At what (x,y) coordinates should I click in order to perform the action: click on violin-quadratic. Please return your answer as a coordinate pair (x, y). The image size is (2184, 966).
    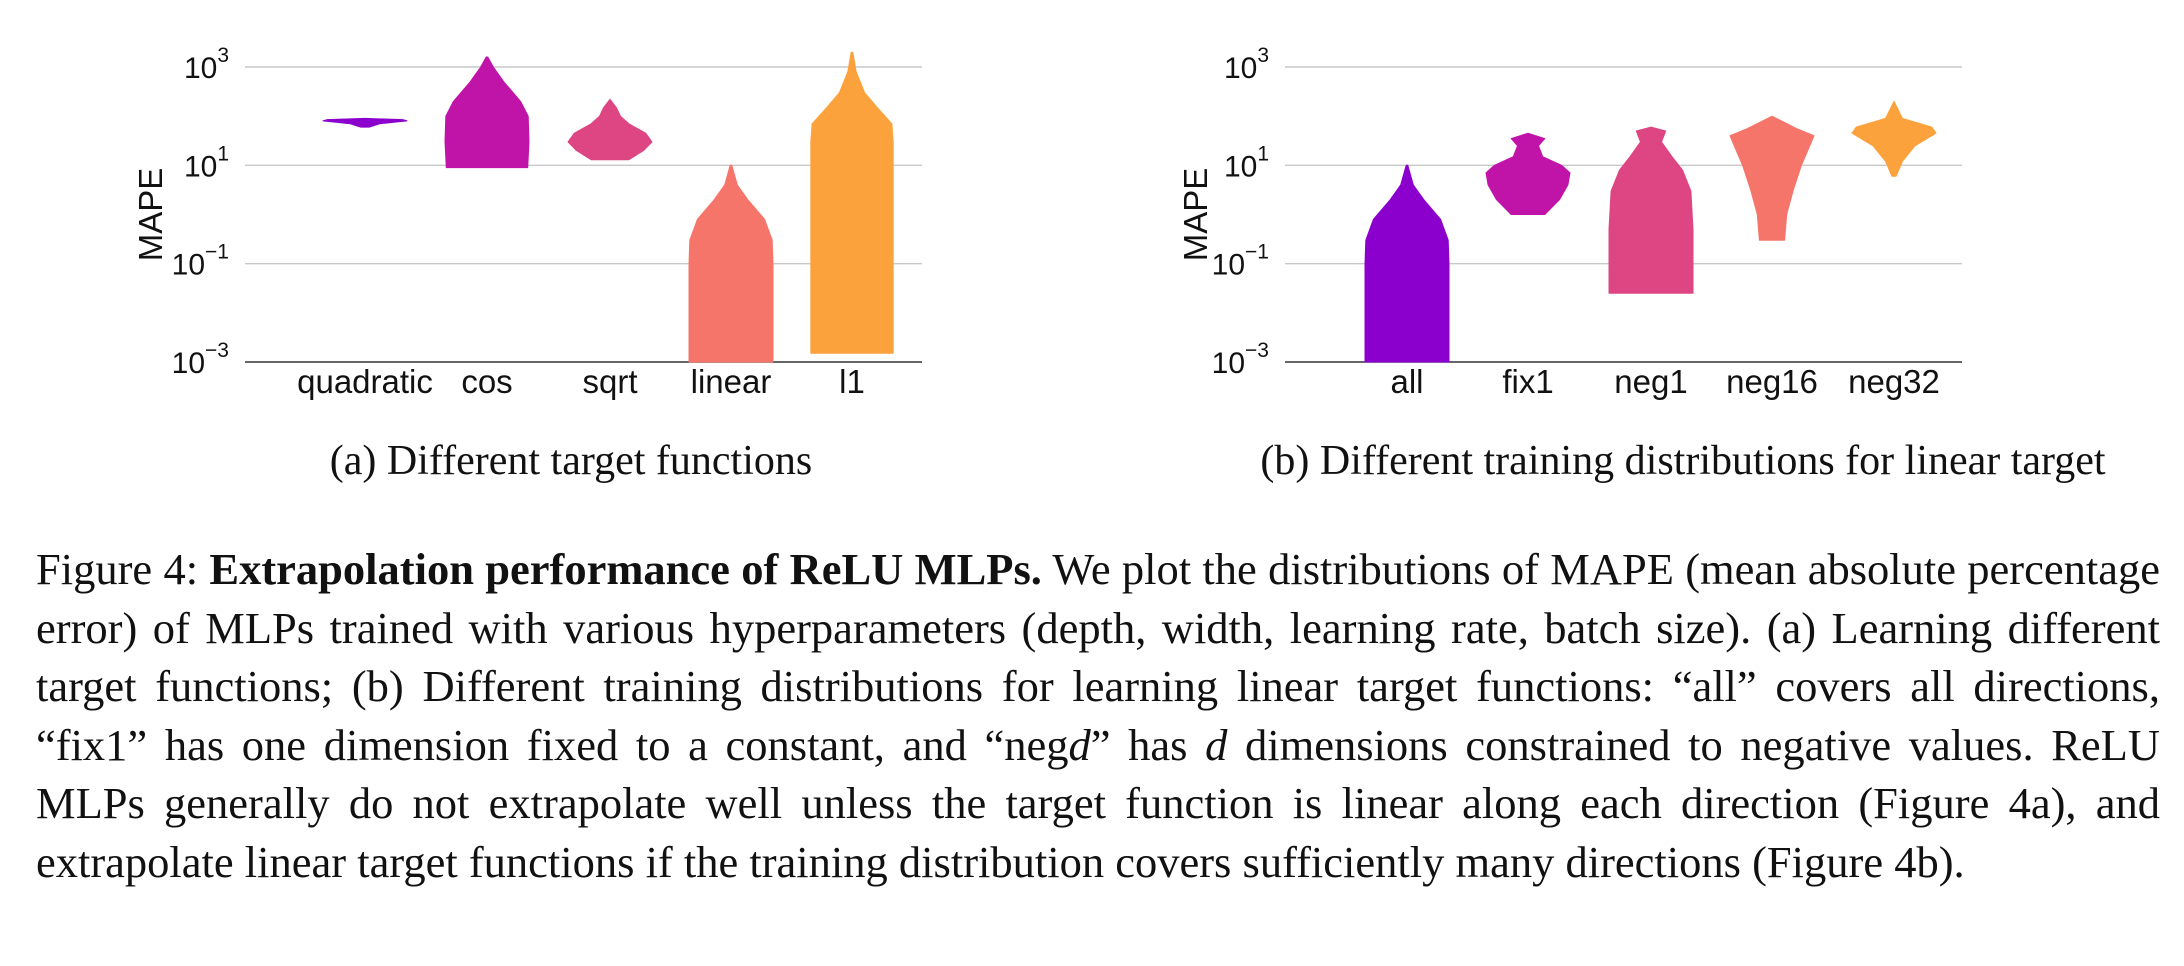
    Looking at the image, I should click on (365, 122).